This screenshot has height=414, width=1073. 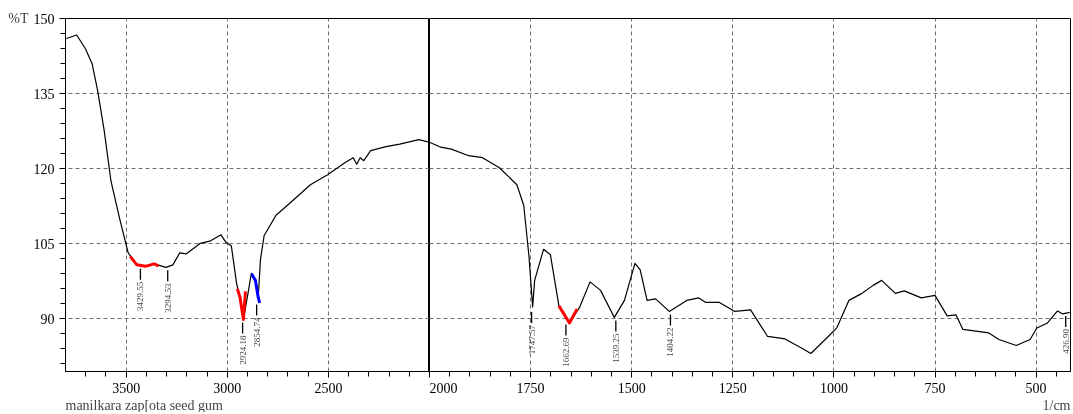 What do you see at coordinates (565, 351) in the screenshot?
I see `annotation: 1662.69` at bounding box center [565, 351].